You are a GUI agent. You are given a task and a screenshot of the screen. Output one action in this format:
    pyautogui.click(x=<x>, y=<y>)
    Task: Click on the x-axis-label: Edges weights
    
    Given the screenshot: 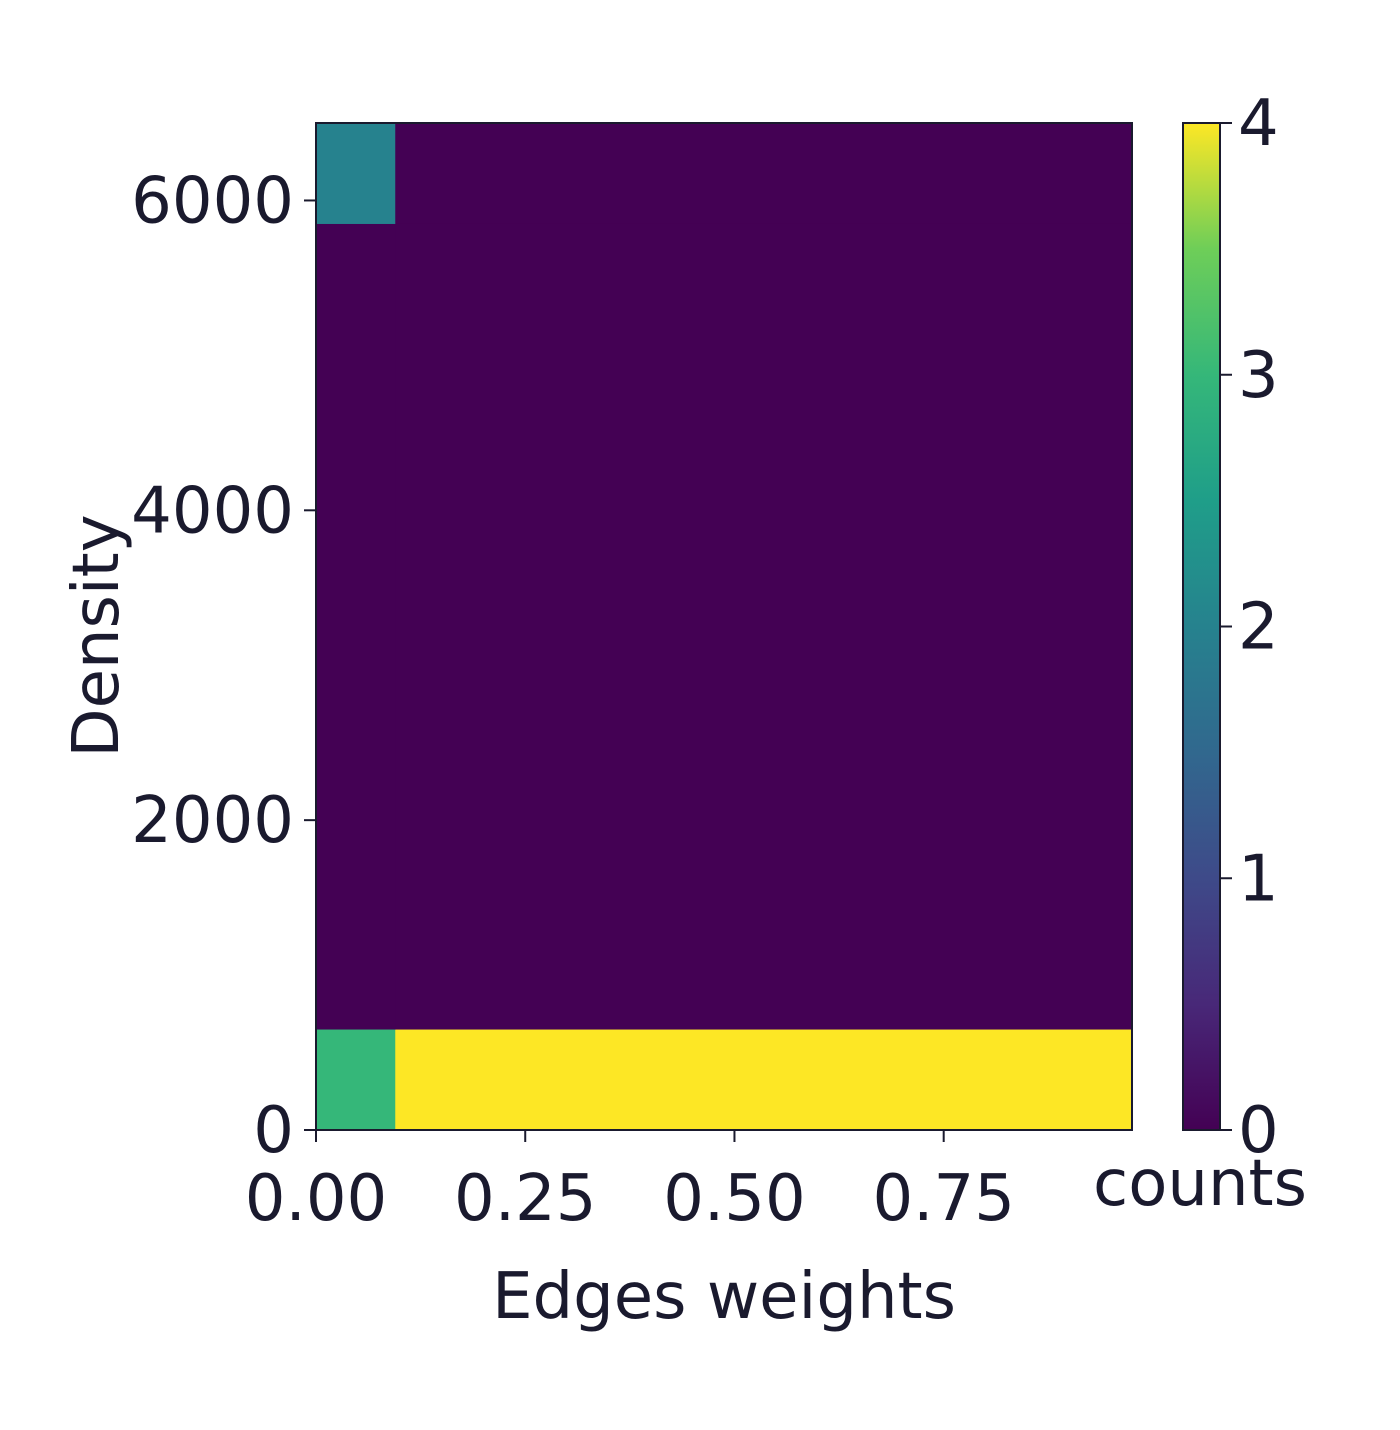 What is the action you would take?
    pyautogui.click(x=724, y=1297)
    